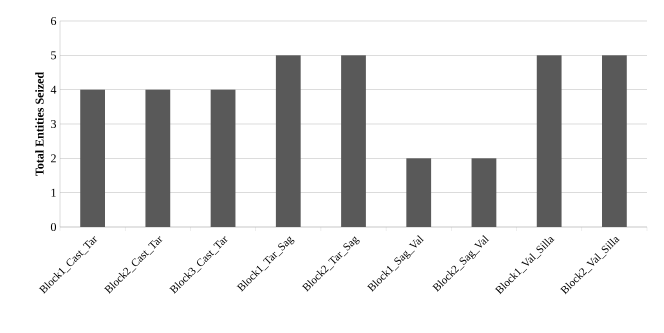 The image size is (664, 333). What do you see at coordinates (53, 124) in the screenshot?
I see `y-tick-label: 3` at bounding box center [53, 124].